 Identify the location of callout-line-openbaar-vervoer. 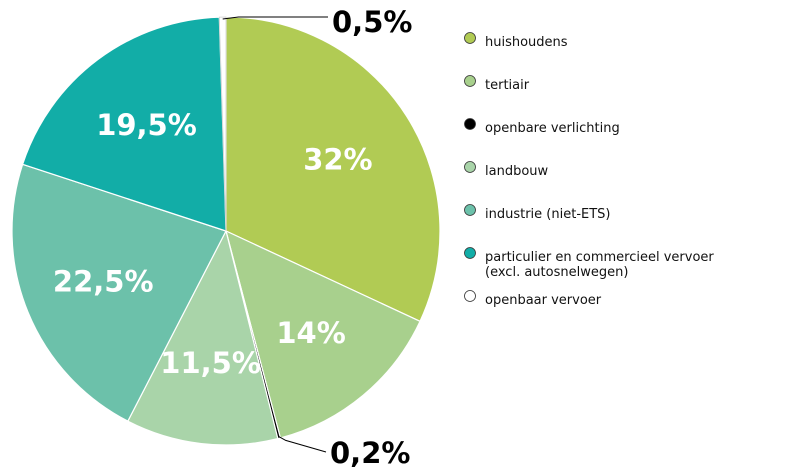
(275, 18).